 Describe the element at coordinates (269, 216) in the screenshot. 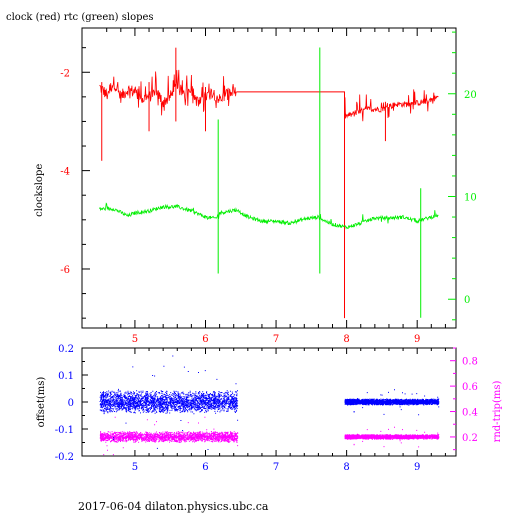

I see `rtc-slope-series` at that location.